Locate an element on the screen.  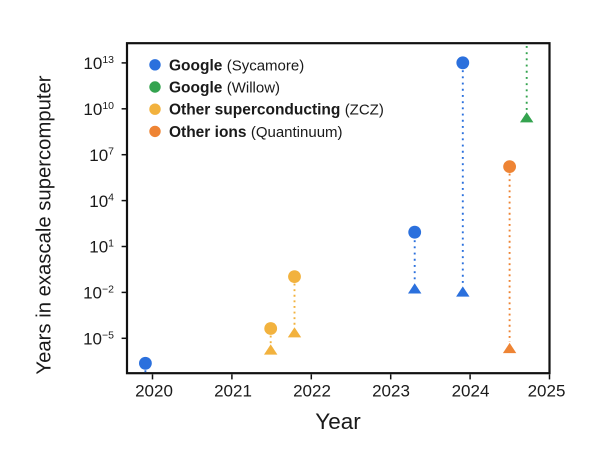
svg-text: 10¹ is located at coordinates (101, 247).